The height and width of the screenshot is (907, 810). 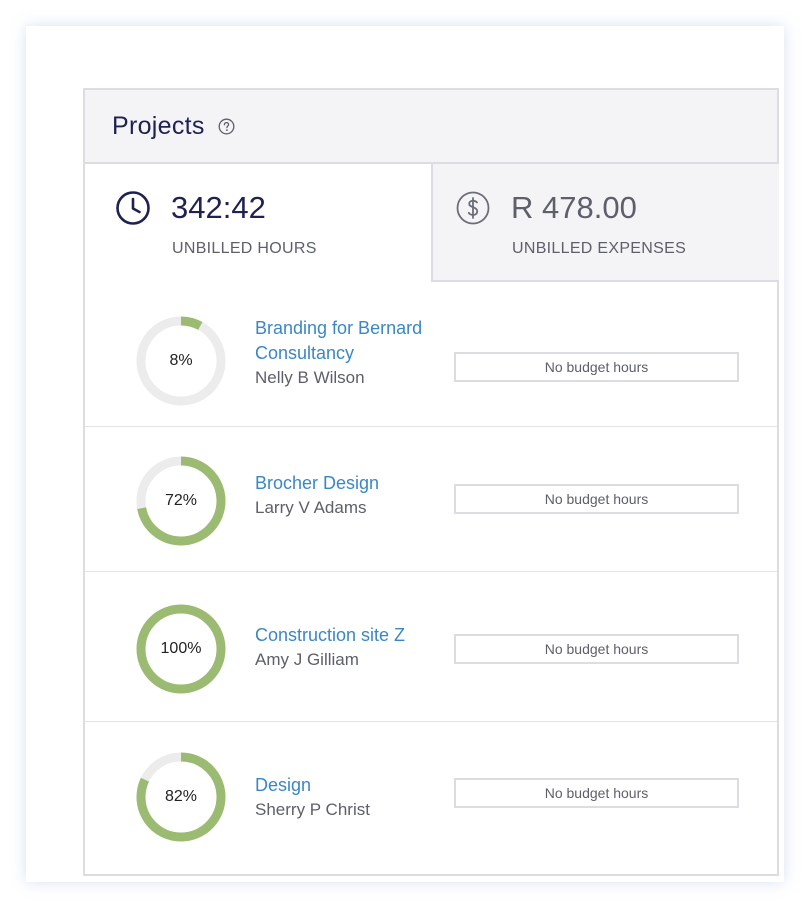 I want to click on progress-percent: 100%, so click(x=181, y=648).